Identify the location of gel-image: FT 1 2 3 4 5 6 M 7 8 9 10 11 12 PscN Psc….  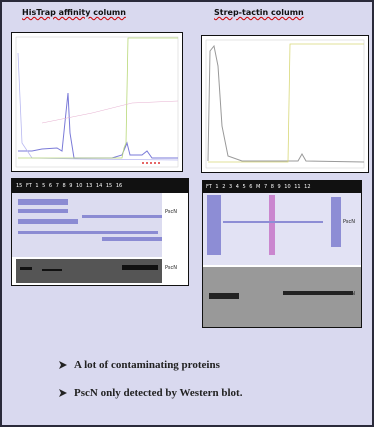
(282, 254).